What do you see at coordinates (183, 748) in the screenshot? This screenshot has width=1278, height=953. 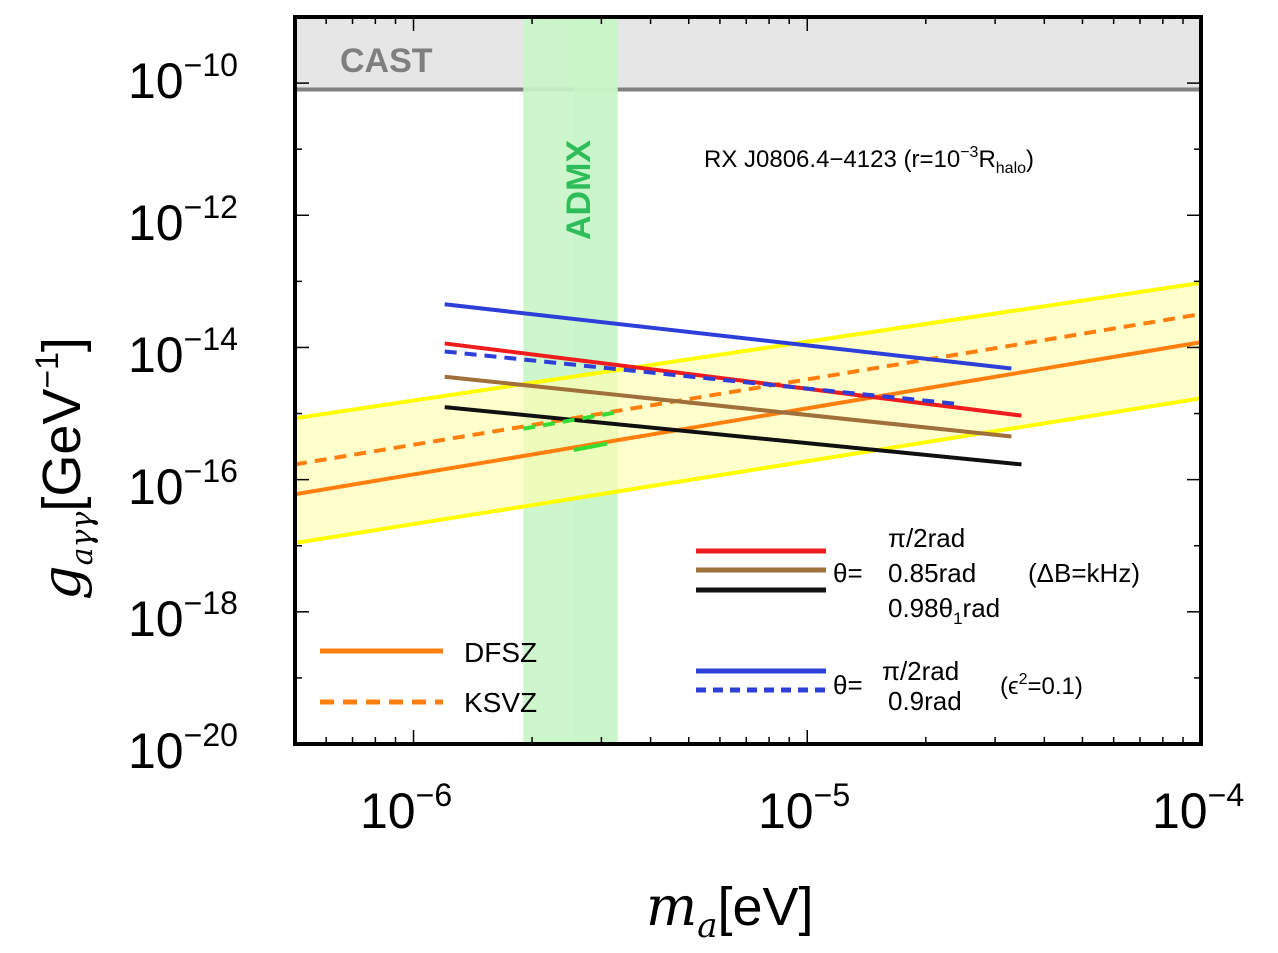 I see `y-tick-label: 10−20` at bounding box center [183, 748].